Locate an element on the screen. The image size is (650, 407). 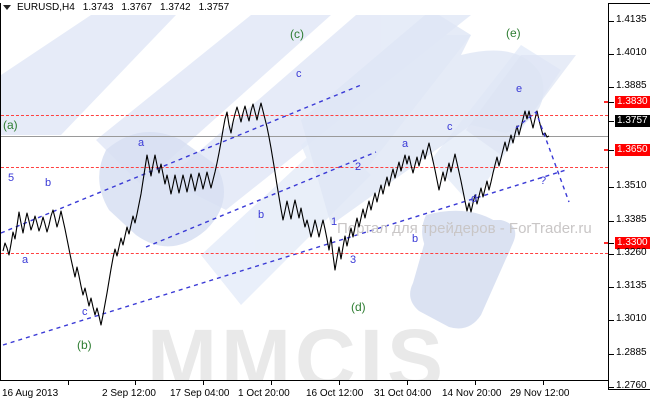
chevron-down-icon is located at coordinates (7, 7).